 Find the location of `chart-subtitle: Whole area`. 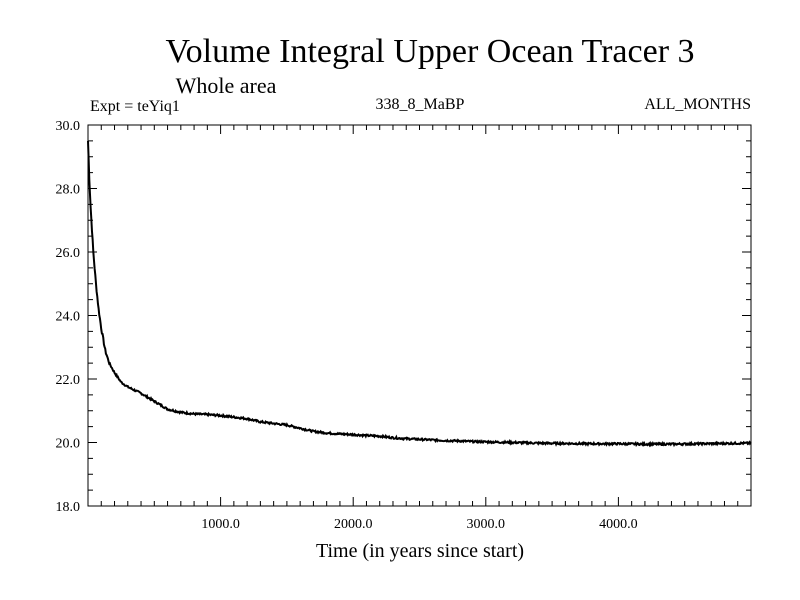

chart-subtitle: Whole area is located at coordinates (226, 85).